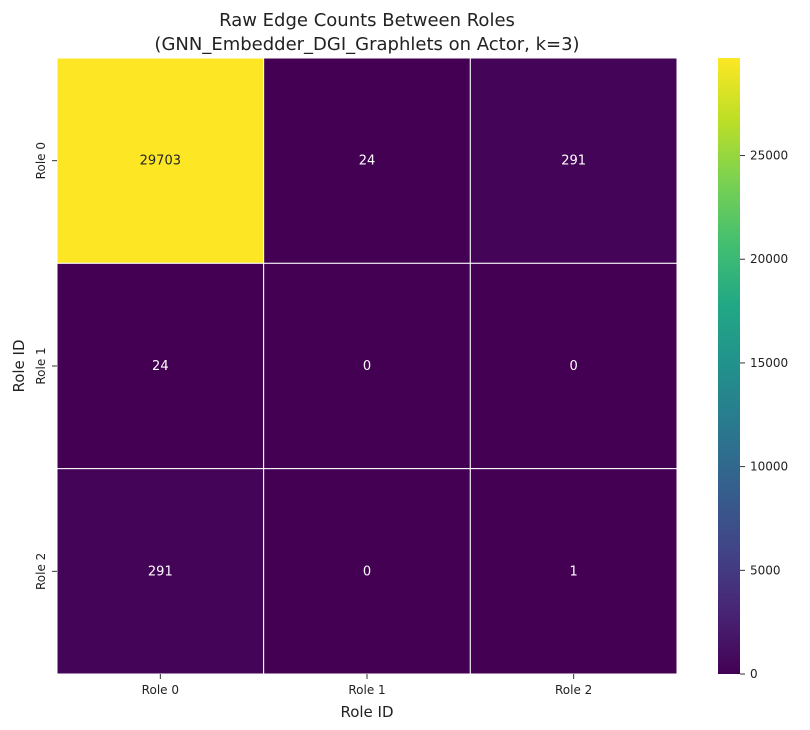 Image resolution: width=810 pixels, height=730 pixels. Describe the element at coordinates (573, 690) in the screenshot. I see `x-tick-label-2: Role 2` at that location.